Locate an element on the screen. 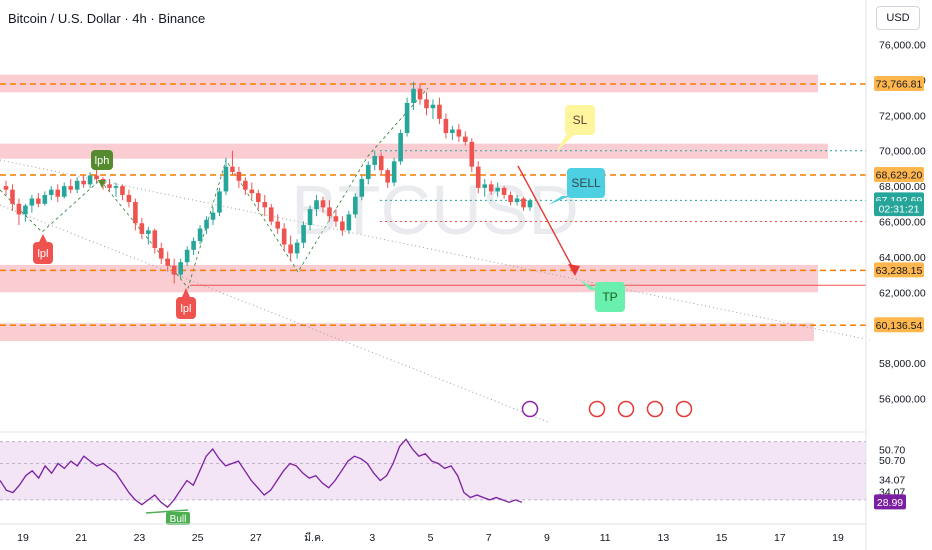  price-tick-label: 62,000.00 is located at coordinates (902, 293).